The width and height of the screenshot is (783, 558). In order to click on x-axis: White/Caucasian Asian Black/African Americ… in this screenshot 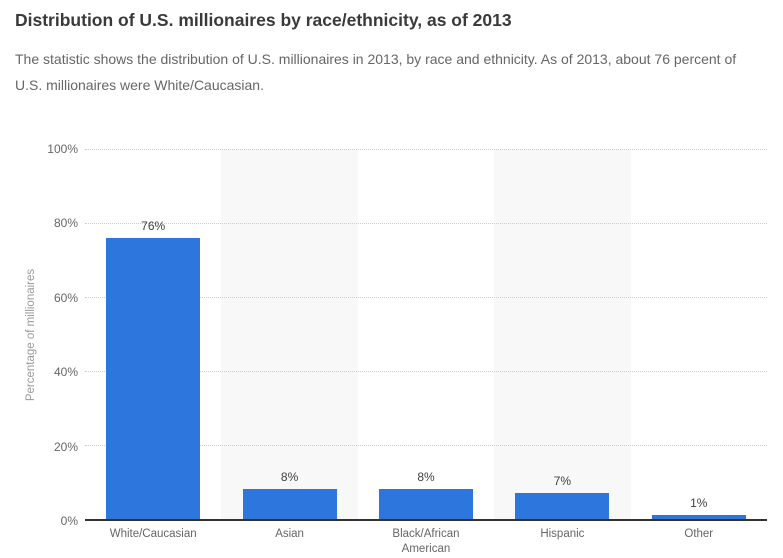, I will do `click(426, 542)`.